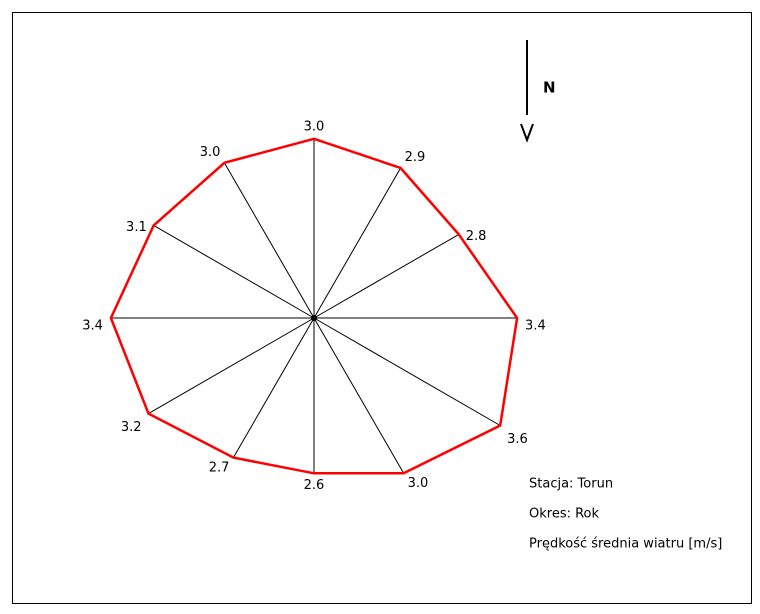 This screenshot has width=760, height=614. Describe the element at coordinates (136, 227) in the screenshot. I see `value-label: 3.1` at that location.